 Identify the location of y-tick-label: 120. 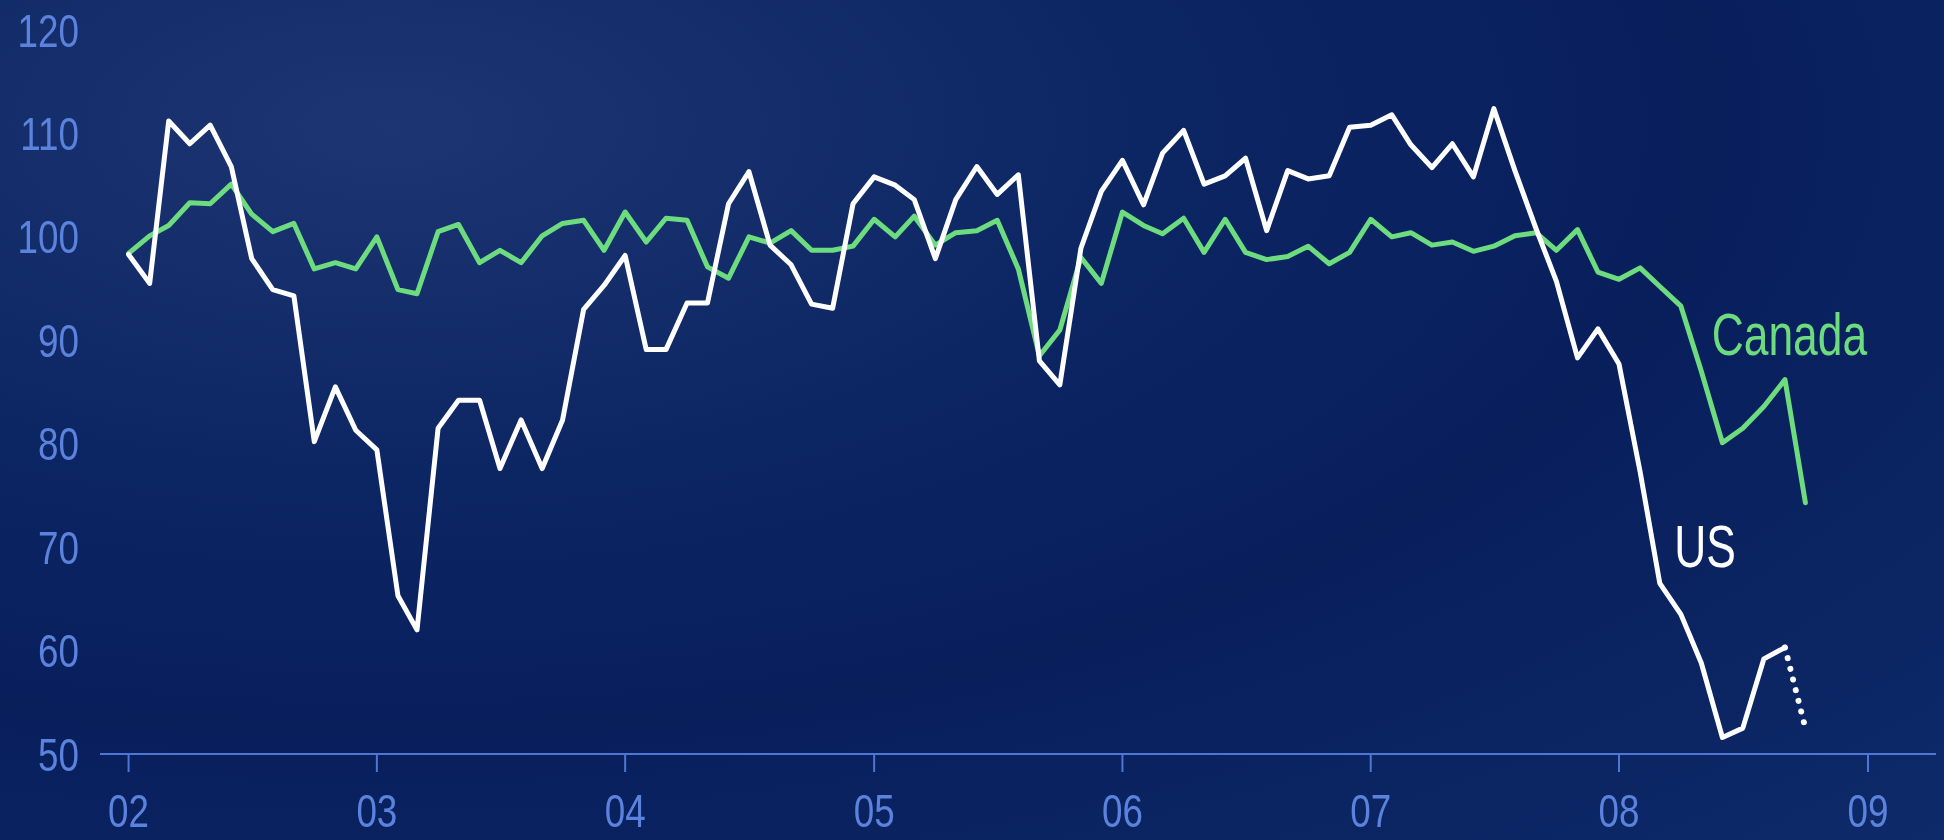
(48, 30).